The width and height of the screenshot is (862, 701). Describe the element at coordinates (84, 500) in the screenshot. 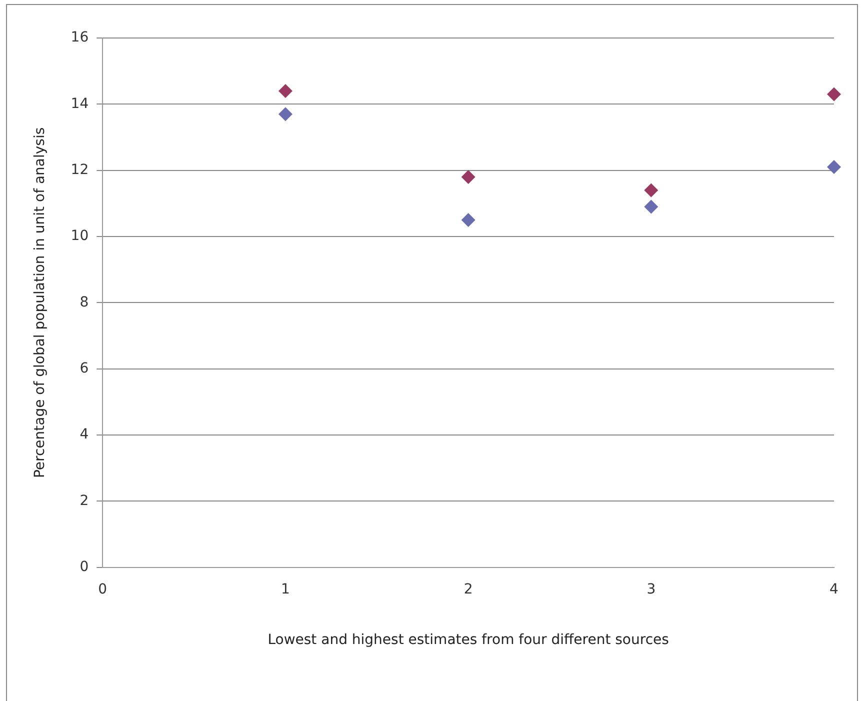

I see `y-tick-label: 2` at that location.